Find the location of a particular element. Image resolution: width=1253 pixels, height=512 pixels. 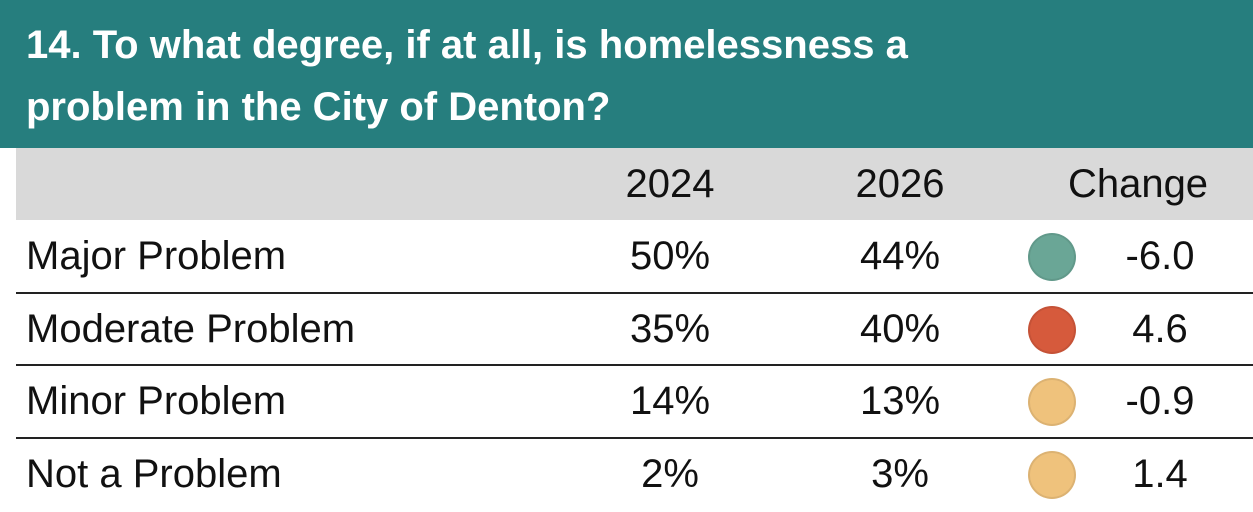

row-label: Major Problem is located at coordinates (156, 256).